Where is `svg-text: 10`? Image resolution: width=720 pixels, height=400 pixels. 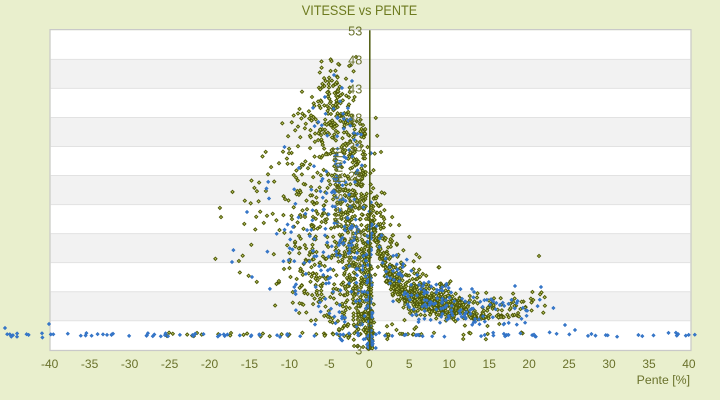 svg-text: 10 is located at coordinates (450, 364).